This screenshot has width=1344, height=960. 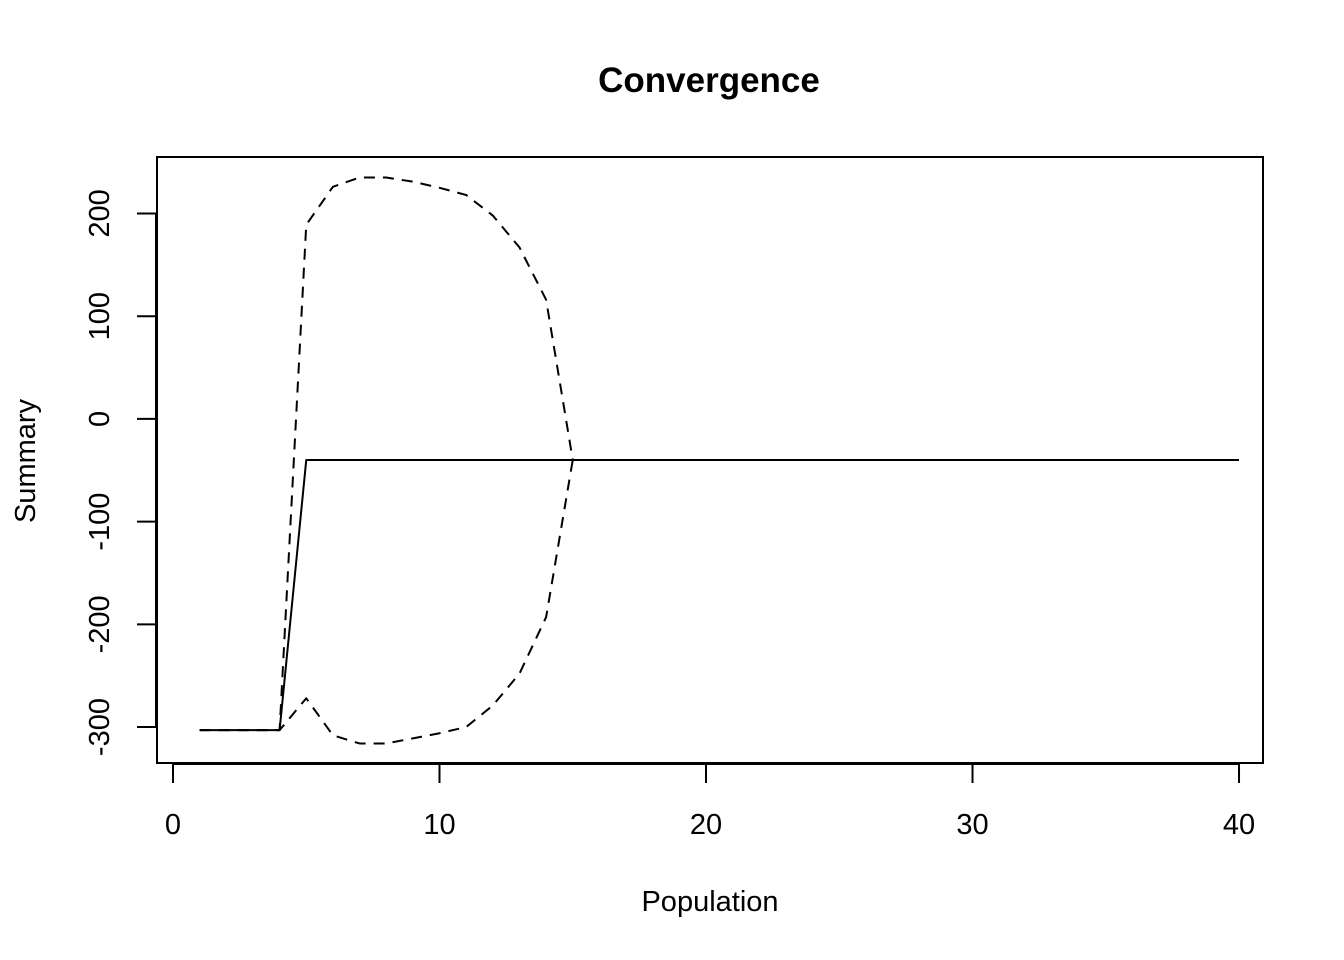 What do you see at coordinates (709, 80) in the screenshot?
I see `chart-title: Convergence` at bounding box center [709, 80].